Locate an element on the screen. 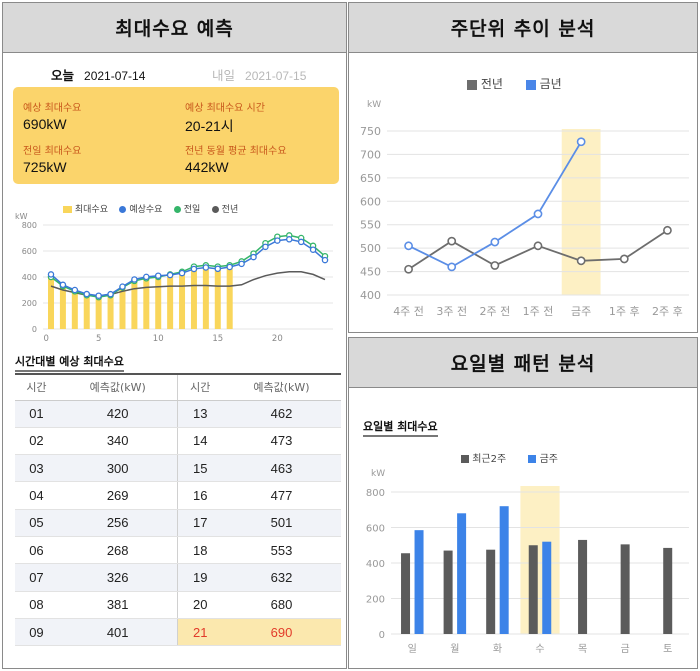  summary-value: 442kW is located at coordinates (207, 167).